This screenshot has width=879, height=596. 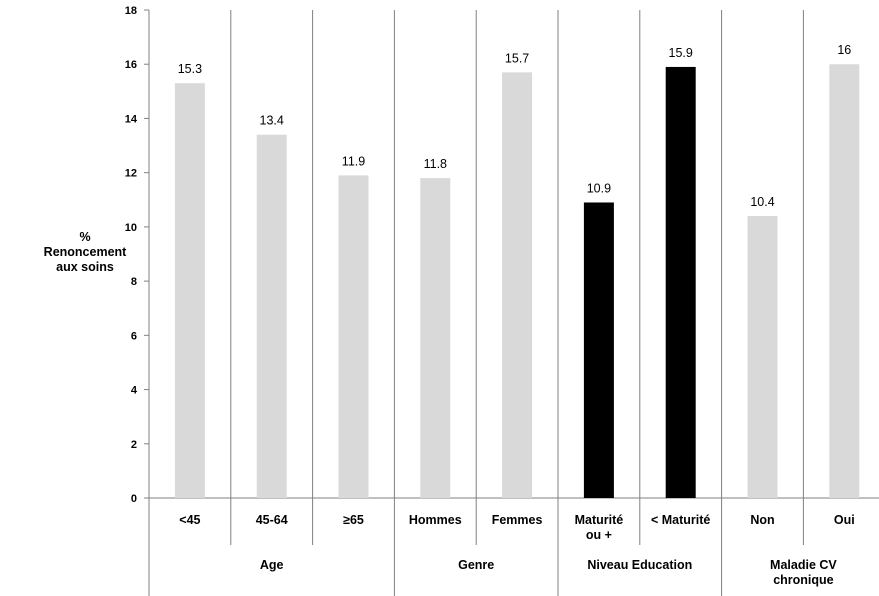 What do you see at coordinates (844, 50) in the screenshot?
I see `bar-value-label: 16` at bounding box center [844, 50].